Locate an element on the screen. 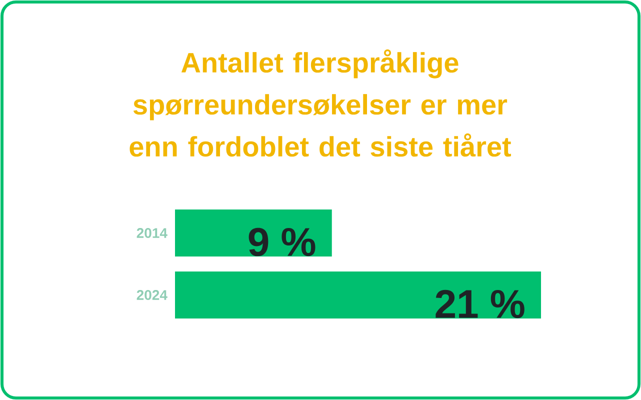 This screenshot has width=641, height=400. data-label: 9 % is located at coordinates (282, 242).